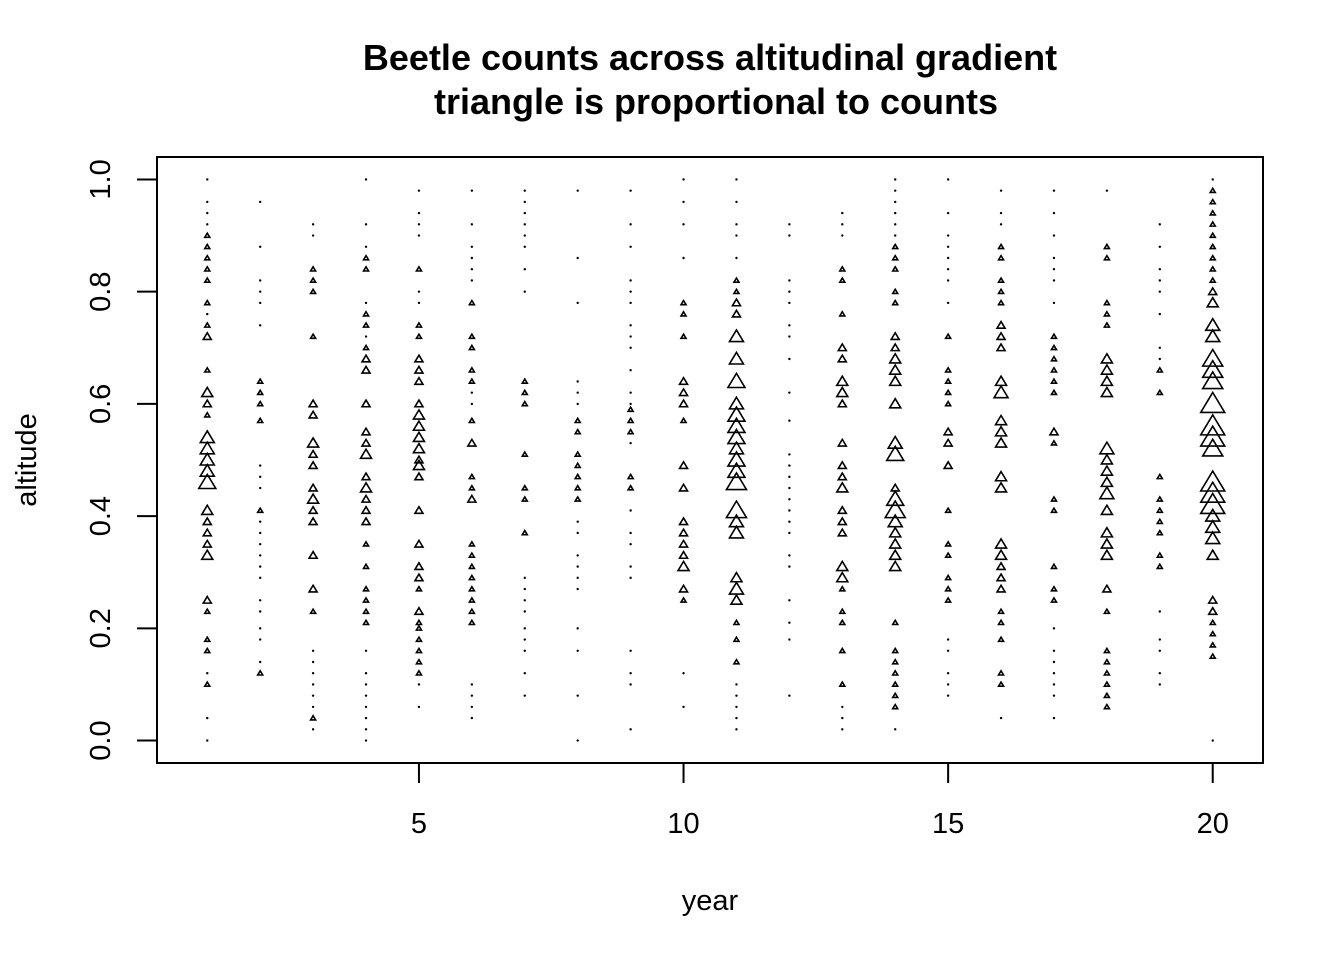  Describe the element at coordinates (121, 460) in the screenshot. I see `y-axis: 0.0 0.2 0.4 0.6 0.8 1.0` at that location.